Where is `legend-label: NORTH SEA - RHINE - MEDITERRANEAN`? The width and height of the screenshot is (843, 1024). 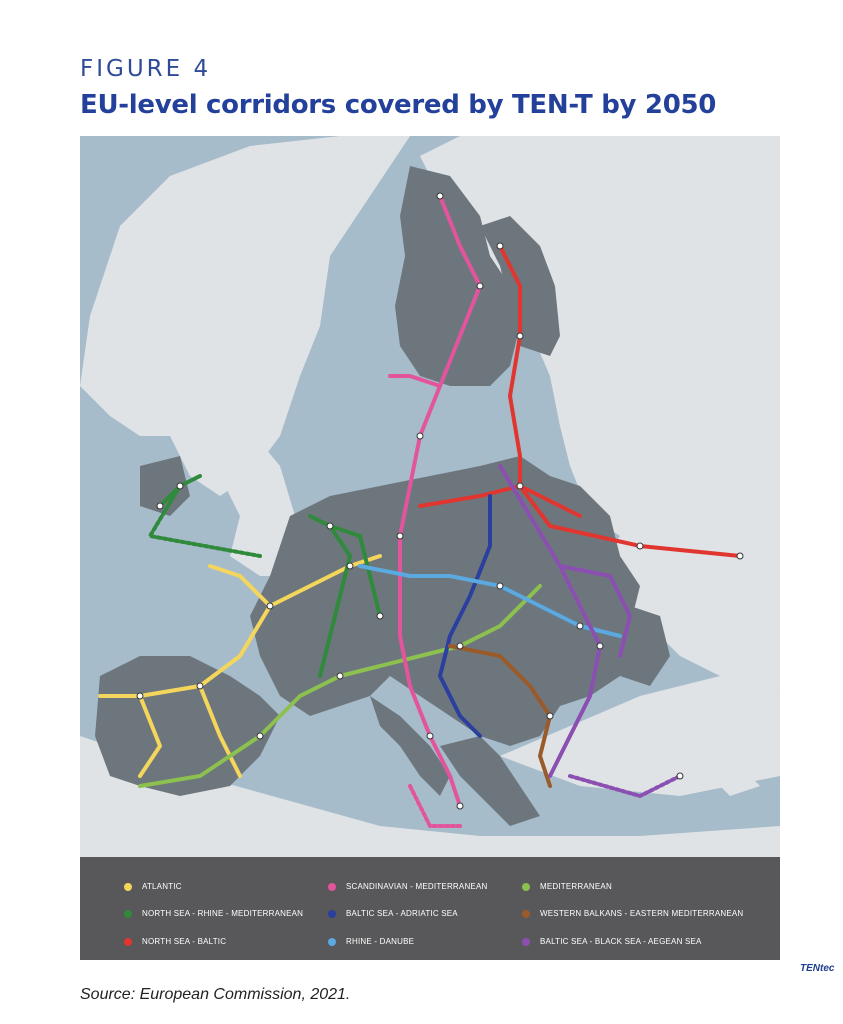 legend-label: NORTH SEA - RHINE - MEDITERRANEAN is located at coordinates (223, 913).